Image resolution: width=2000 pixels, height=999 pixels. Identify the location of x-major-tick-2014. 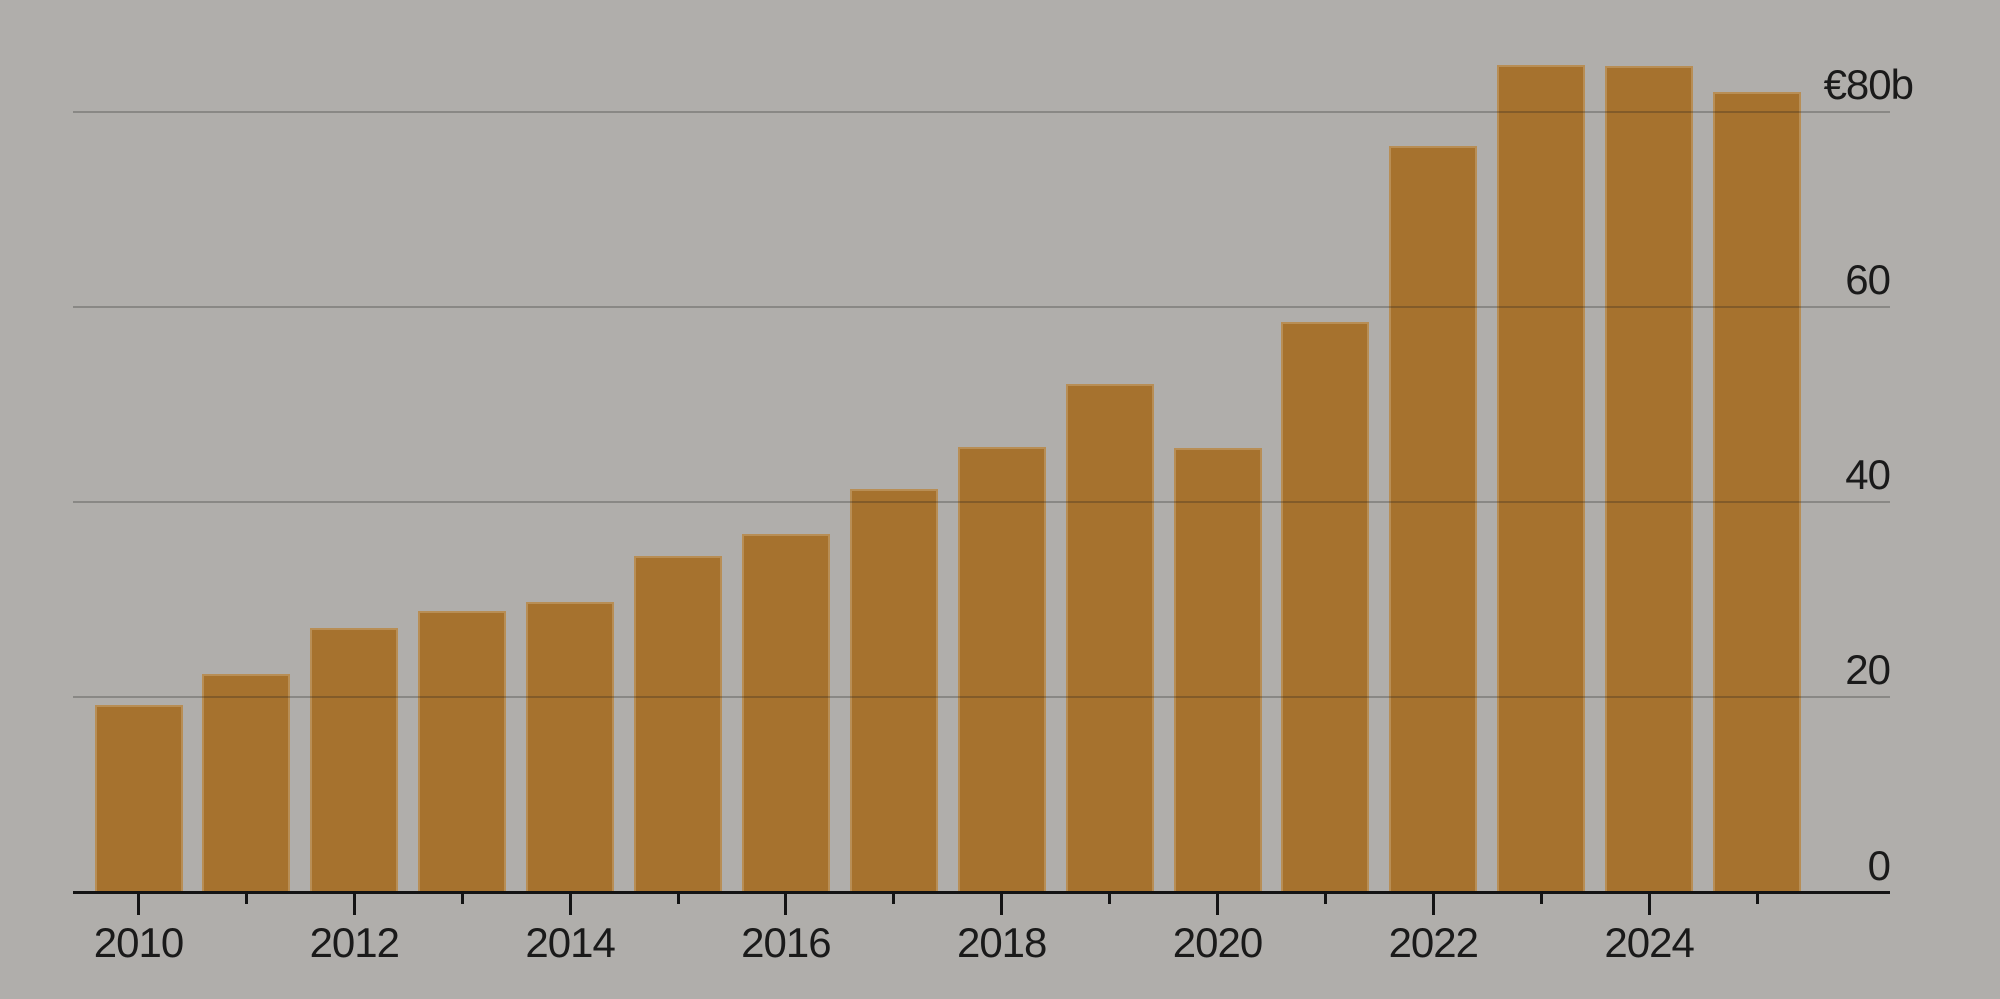
(570, 904).